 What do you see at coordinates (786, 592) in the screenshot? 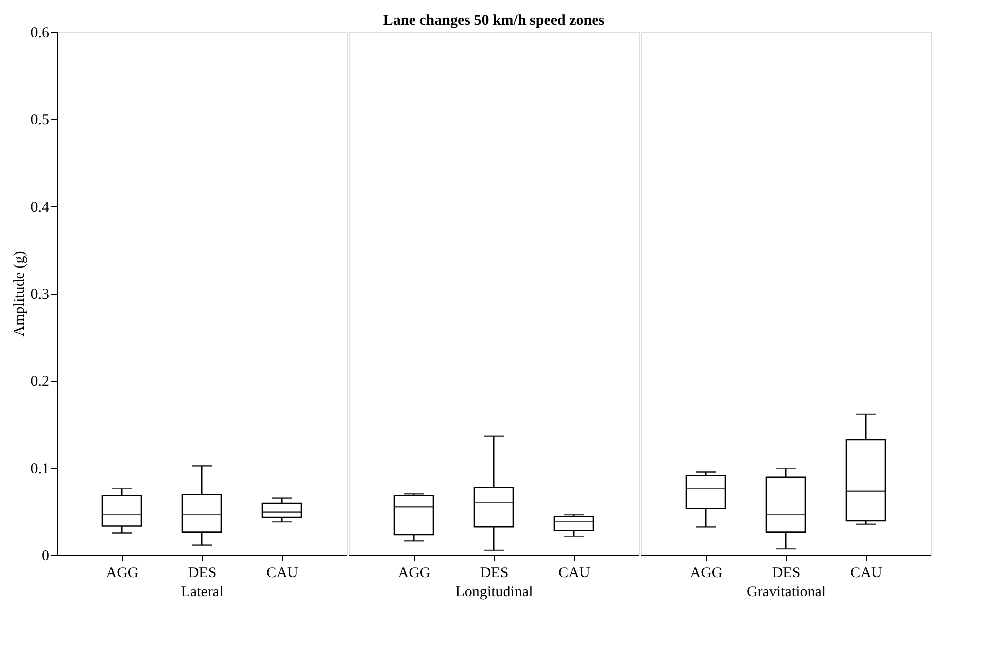
I see `x-axis-title: Gravitational` at bounding box center [786, 592].